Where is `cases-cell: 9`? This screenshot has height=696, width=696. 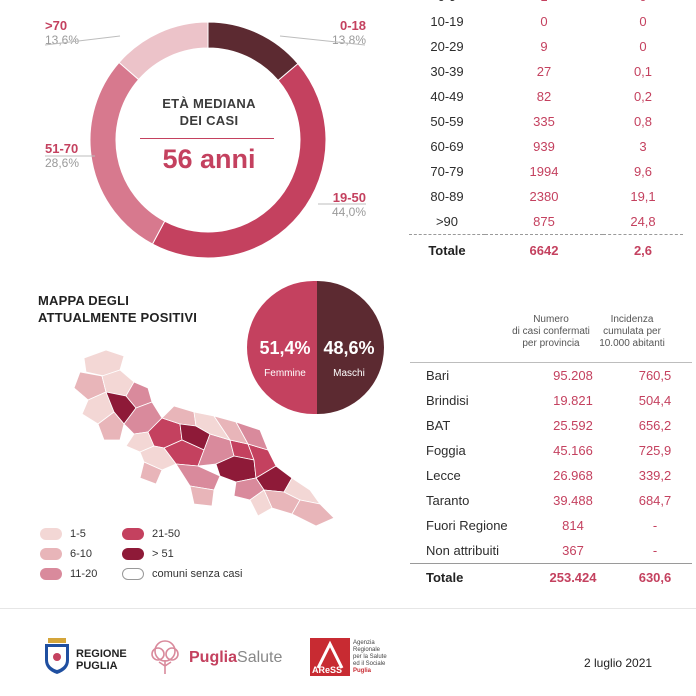
cases-cell: 9 is located at coordinates (544, 46).